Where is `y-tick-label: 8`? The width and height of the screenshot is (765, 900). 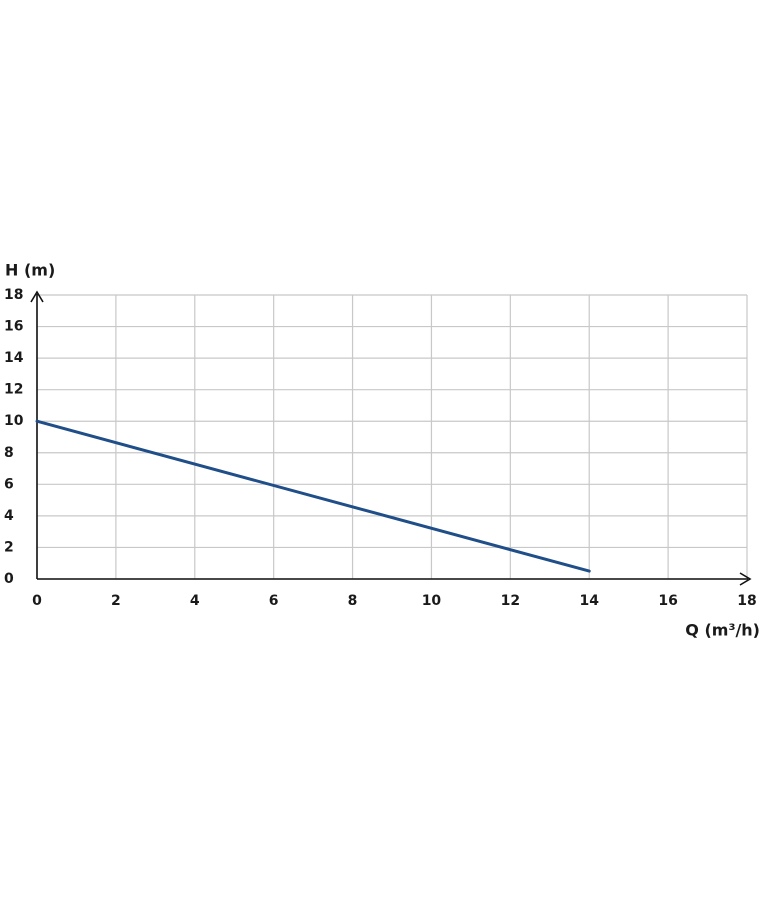
y-tick-label: 8 is located at coordinates (9, 453).